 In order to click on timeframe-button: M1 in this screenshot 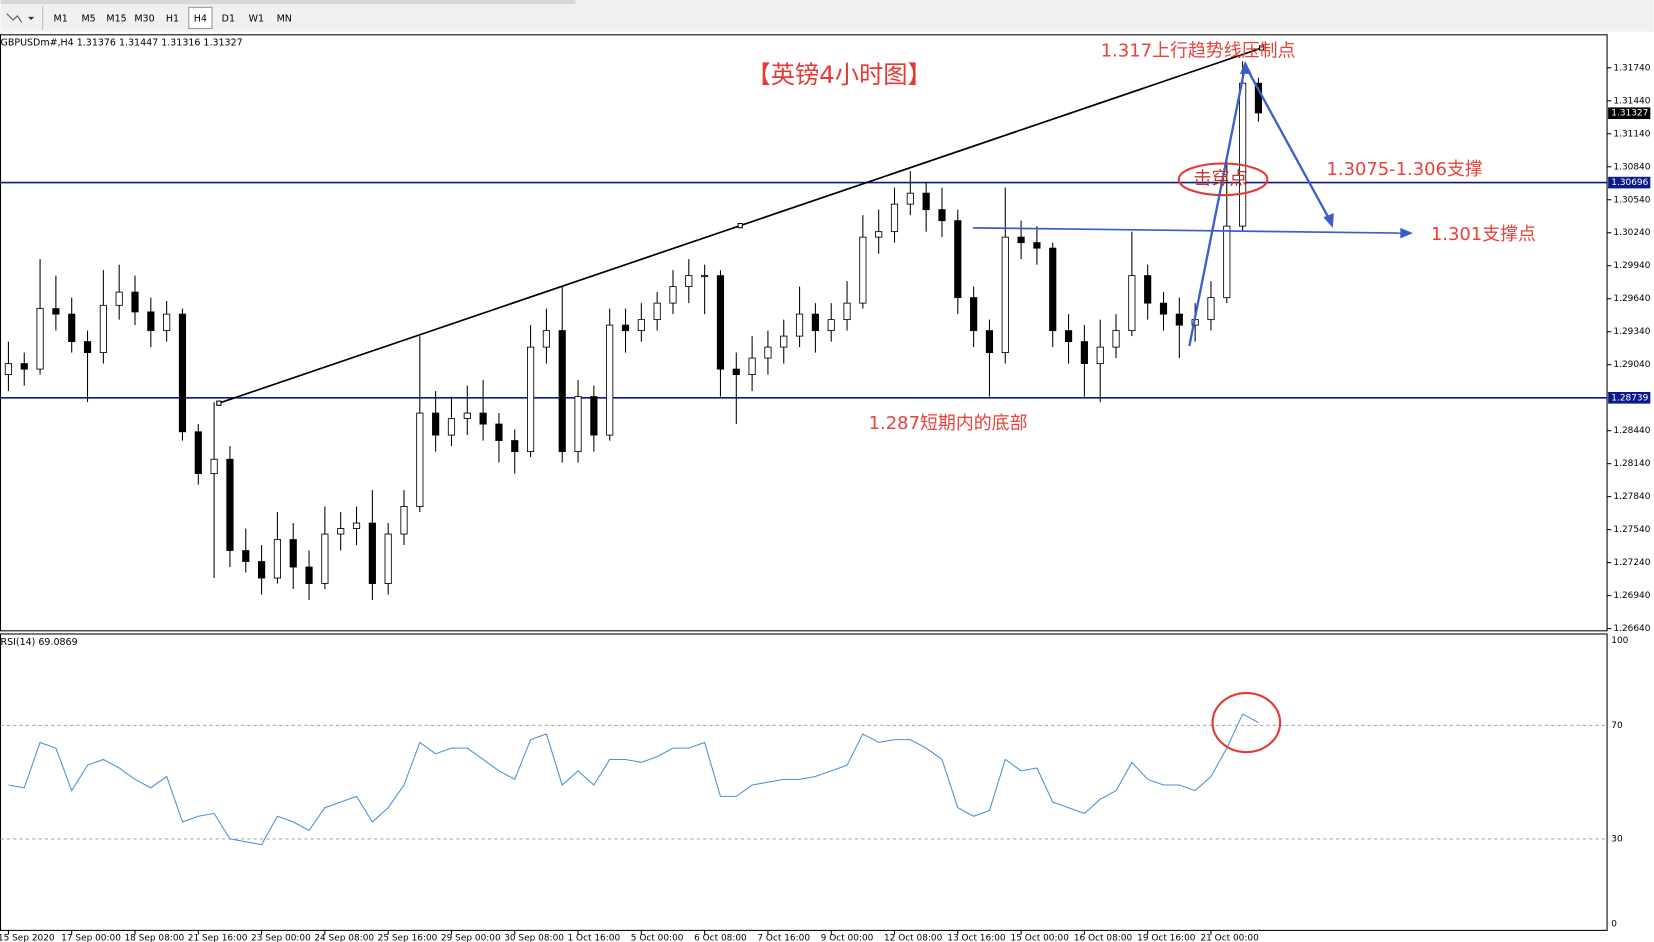, I will do `click(61, 18)`.